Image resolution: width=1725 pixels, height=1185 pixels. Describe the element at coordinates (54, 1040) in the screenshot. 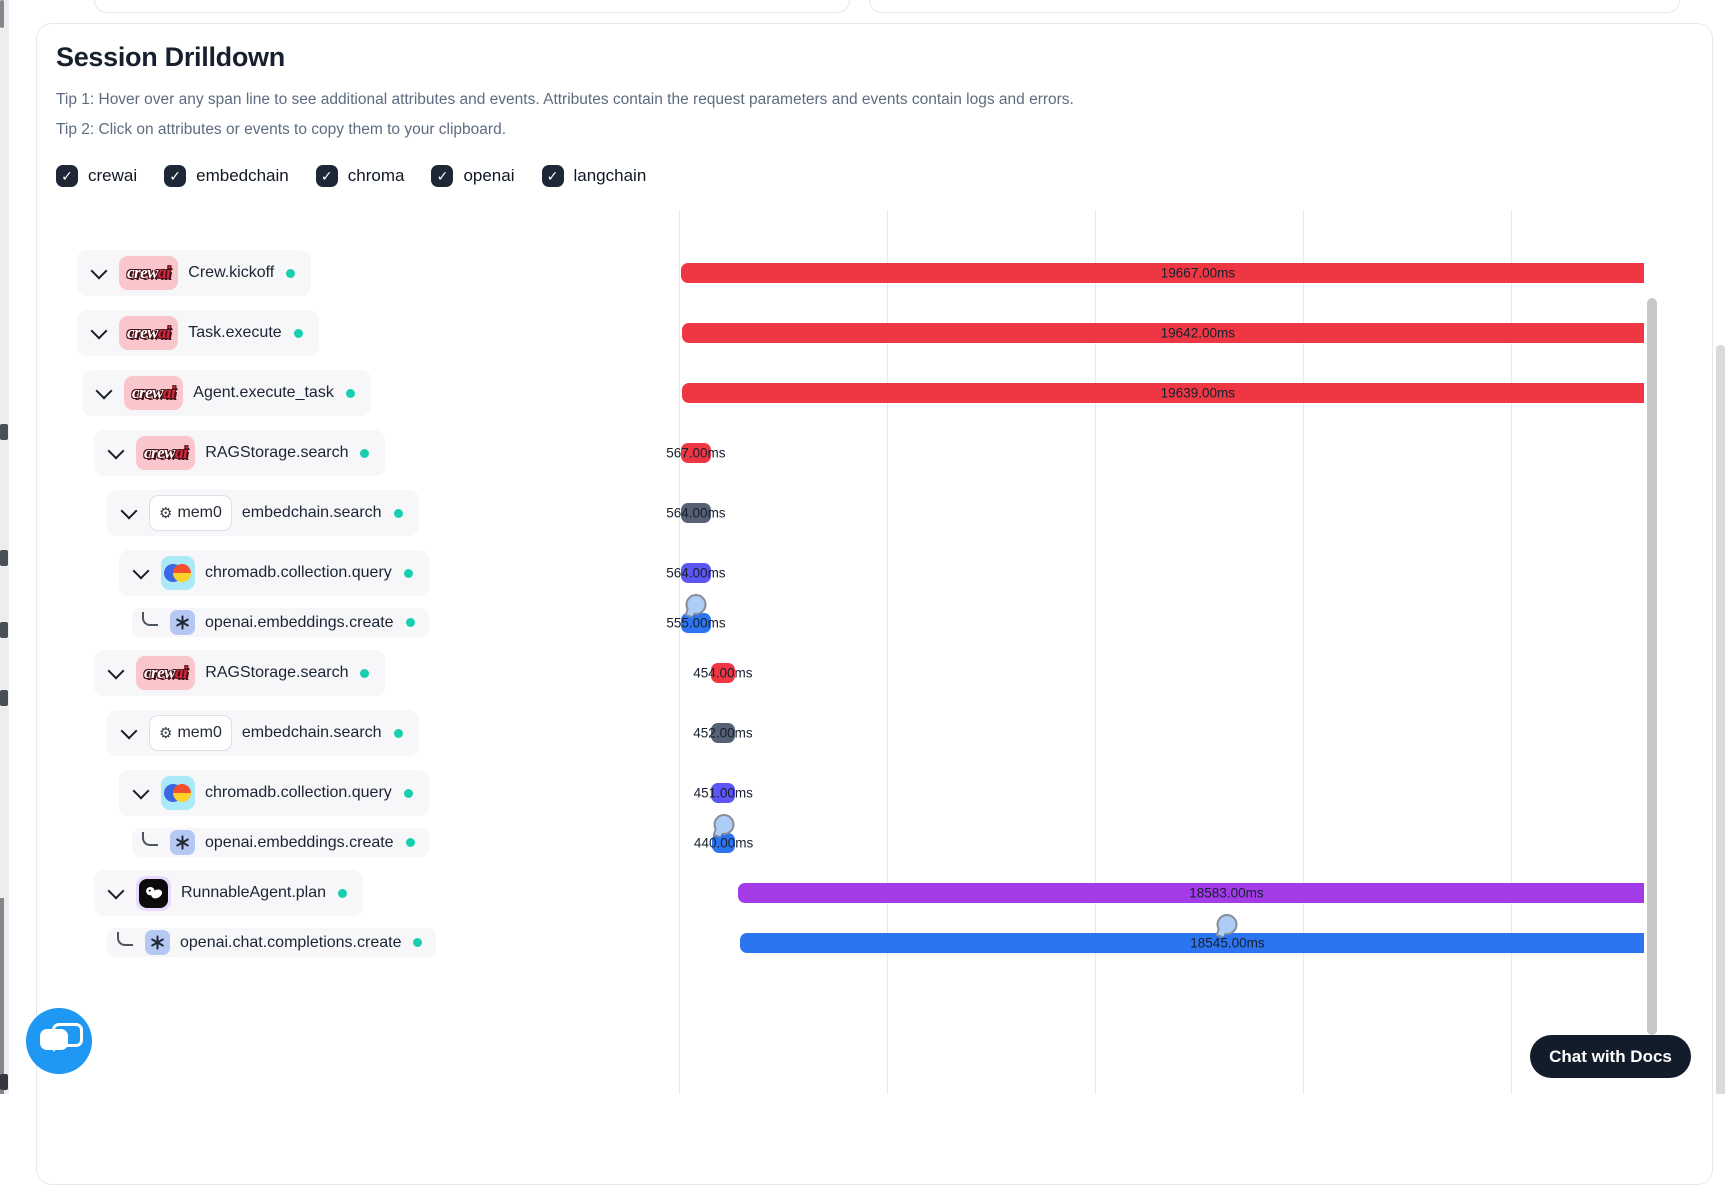

I see `chat-bubble-front-icon` at that location.